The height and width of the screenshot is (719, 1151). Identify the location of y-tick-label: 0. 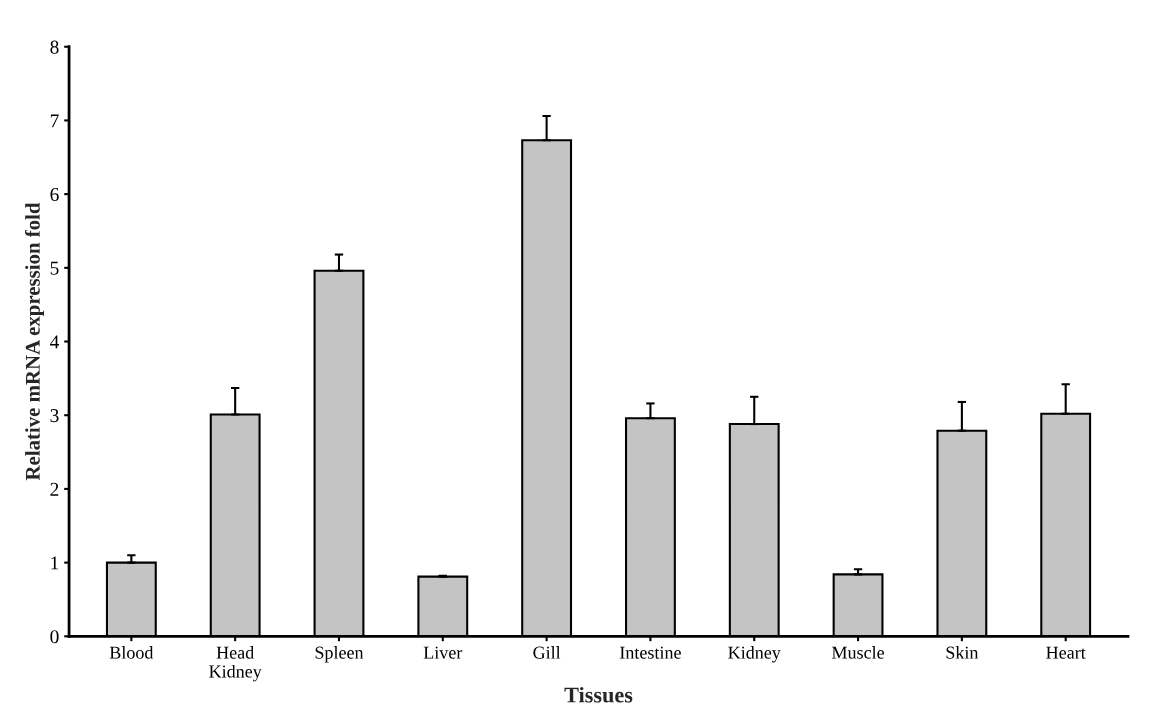
(54, 637).